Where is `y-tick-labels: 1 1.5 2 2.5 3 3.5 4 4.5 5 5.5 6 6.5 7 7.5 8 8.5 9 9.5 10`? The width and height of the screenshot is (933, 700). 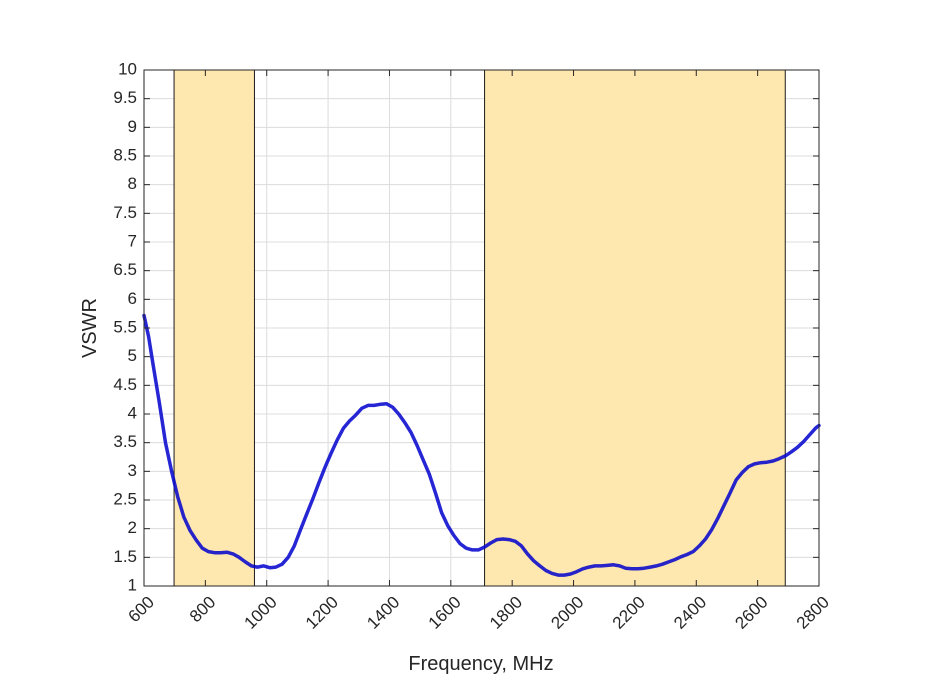 y-tick-labels: 1 1.5 2 2.5 3 3.5 4 4.5 5 5.5 6 6.5 7 7.5 8 8.5 9 9.5 10 is located at coordinates (125, 326).